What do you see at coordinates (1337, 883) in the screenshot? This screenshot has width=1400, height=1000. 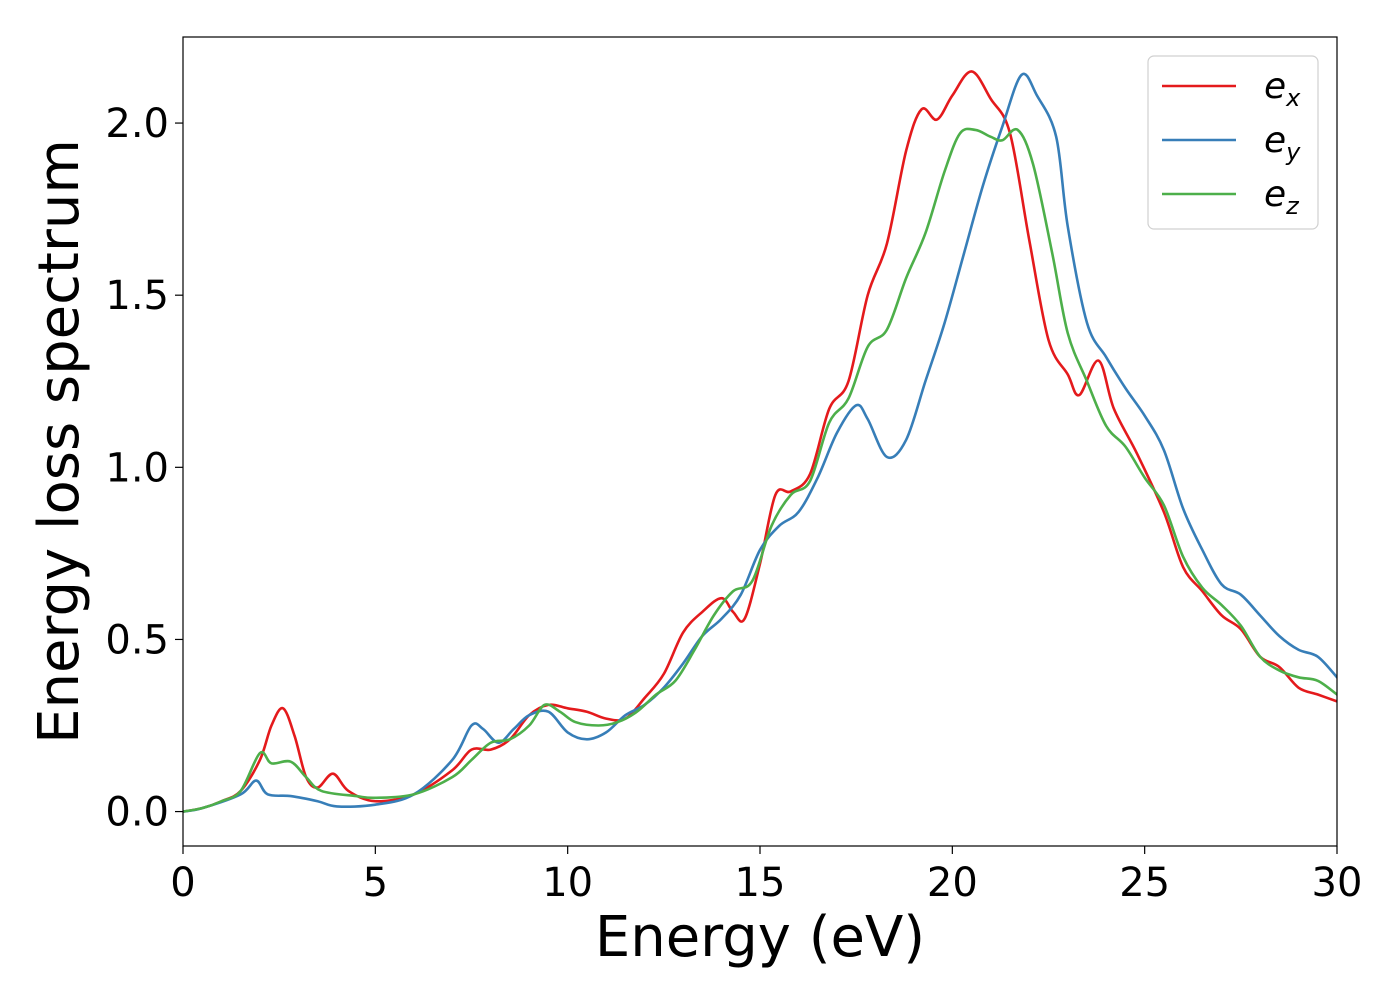 I see `x-tick-label: 30` at bounding box center [1337, 883].